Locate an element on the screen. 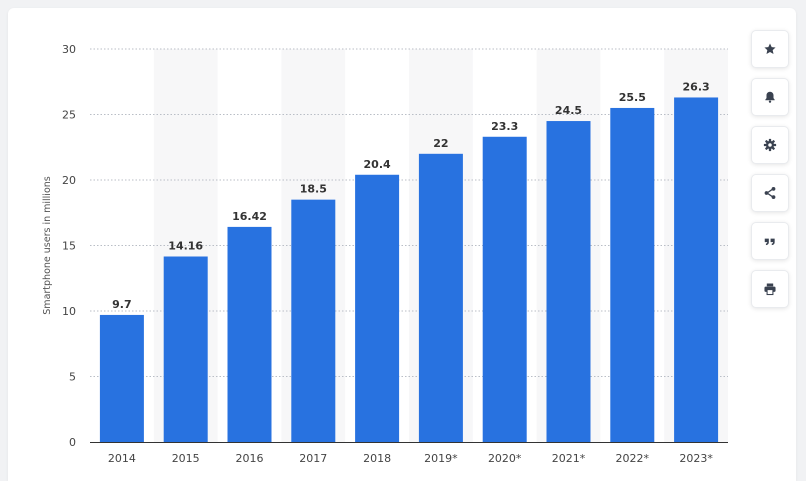 The width and height of the screenshot is (806, 481). share-button is located at coordinates (770, 193).